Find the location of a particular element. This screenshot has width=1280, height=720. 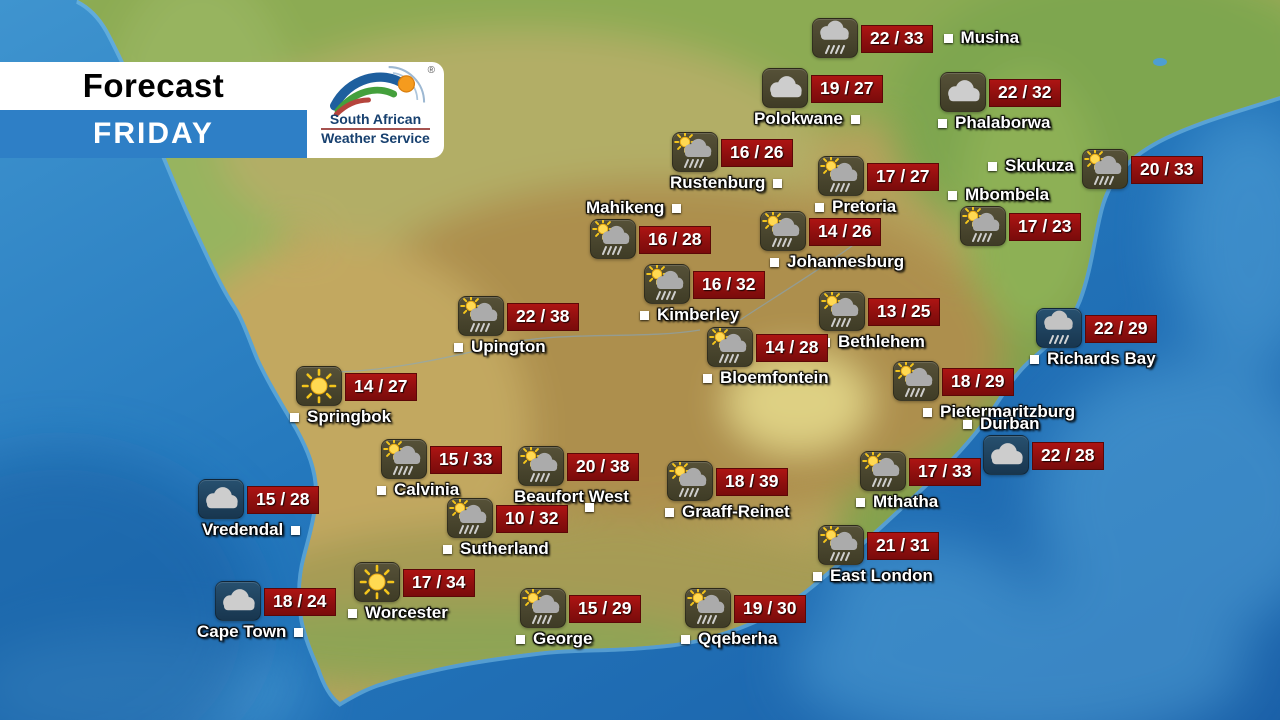

weather-station: 17 / 34 Worcester is located at coordinates (411, 592).